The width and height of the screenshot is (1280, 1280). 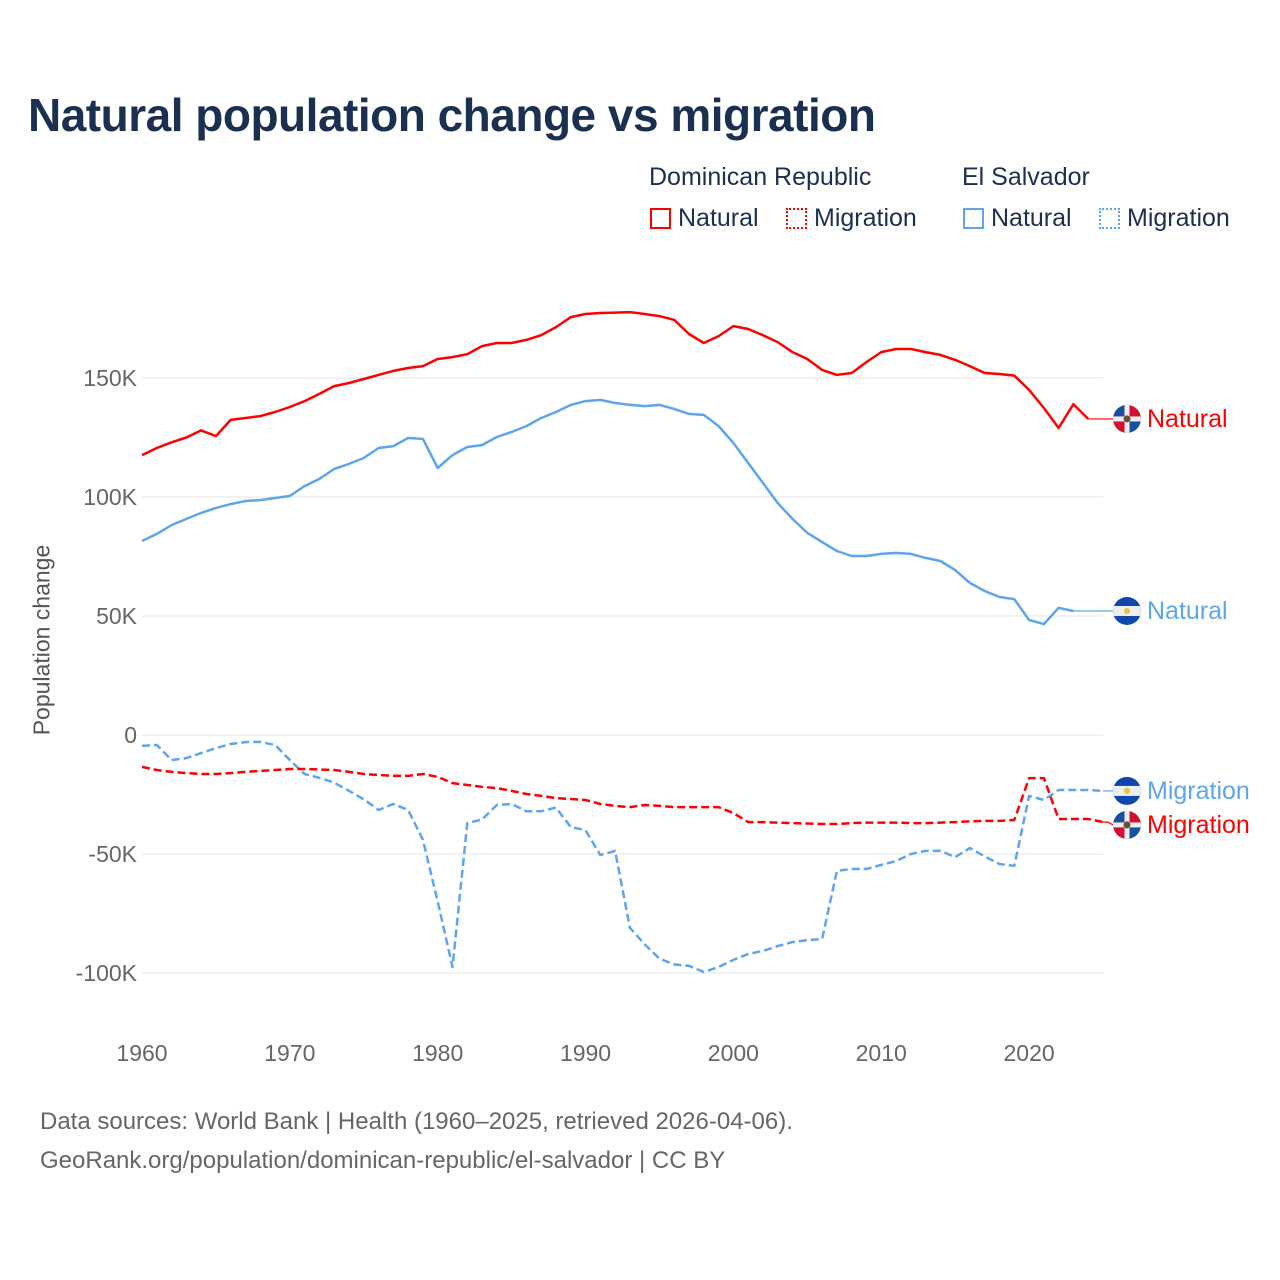 I want to click on end-label-el-salvador-migration: Migration, so click(x=1198, y=791).